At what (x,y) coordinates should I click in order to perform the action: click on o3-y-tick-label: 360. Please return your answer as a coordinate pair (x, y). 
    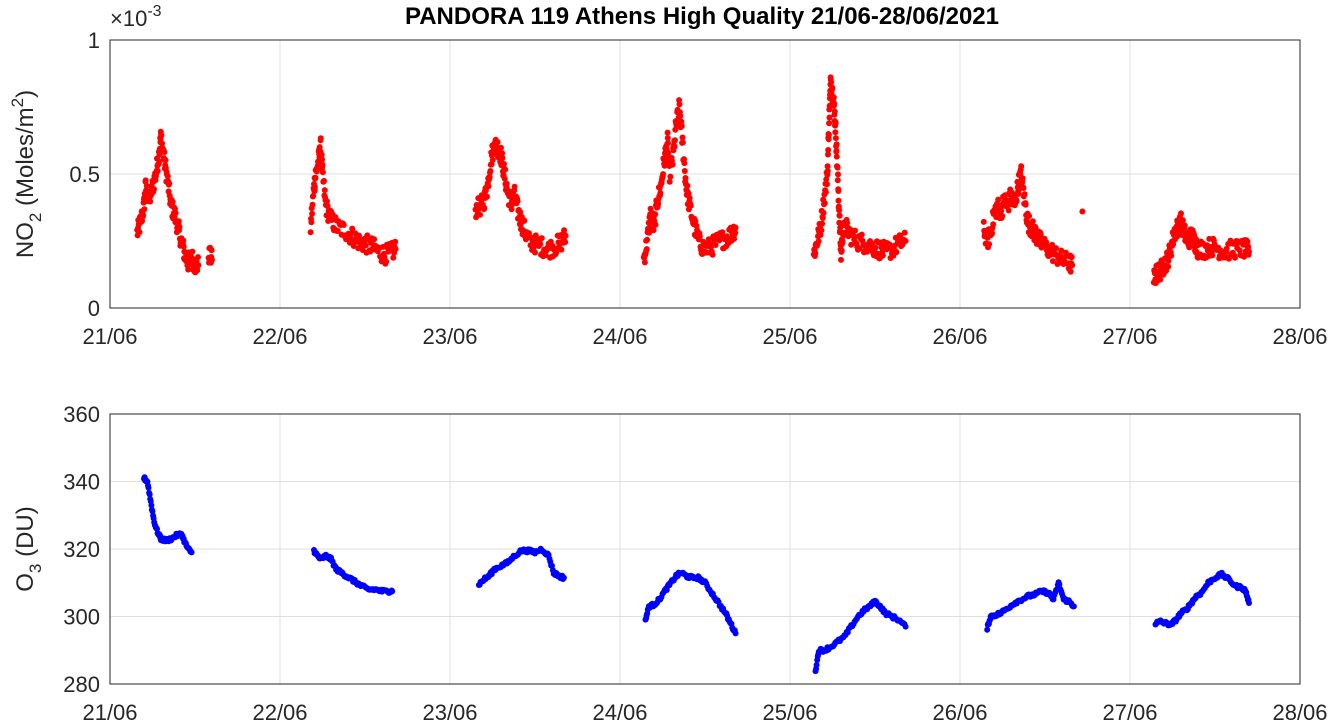
    Looking at the image, I should click on (81, 414).